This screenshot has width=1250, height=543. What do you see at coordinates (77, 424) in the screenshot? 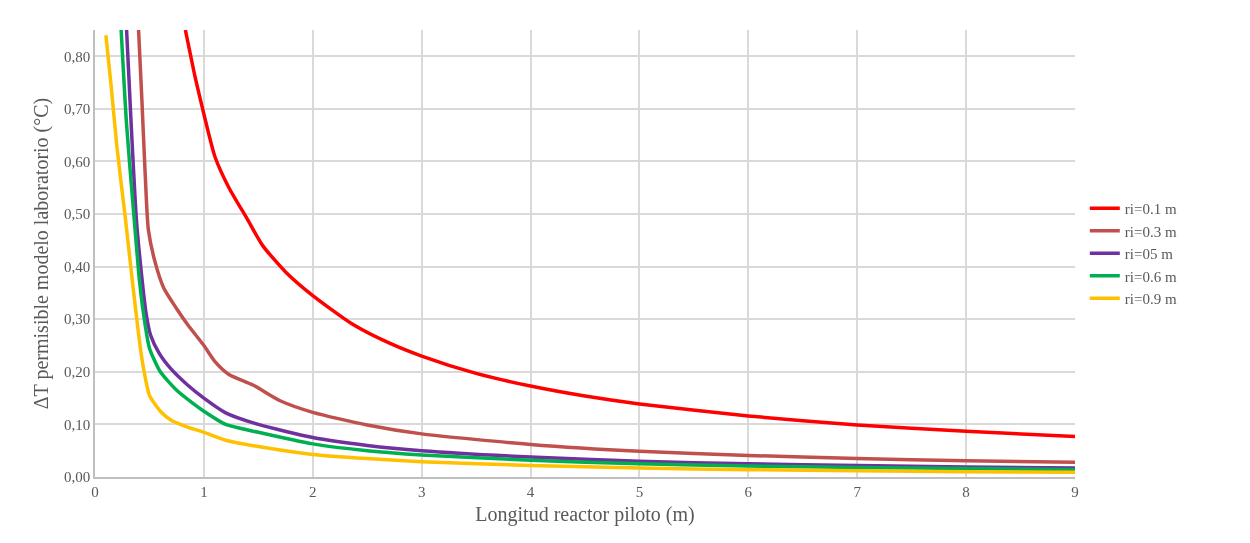
I see `y-tick-label: 0,10` at bounding box center [77, 424].